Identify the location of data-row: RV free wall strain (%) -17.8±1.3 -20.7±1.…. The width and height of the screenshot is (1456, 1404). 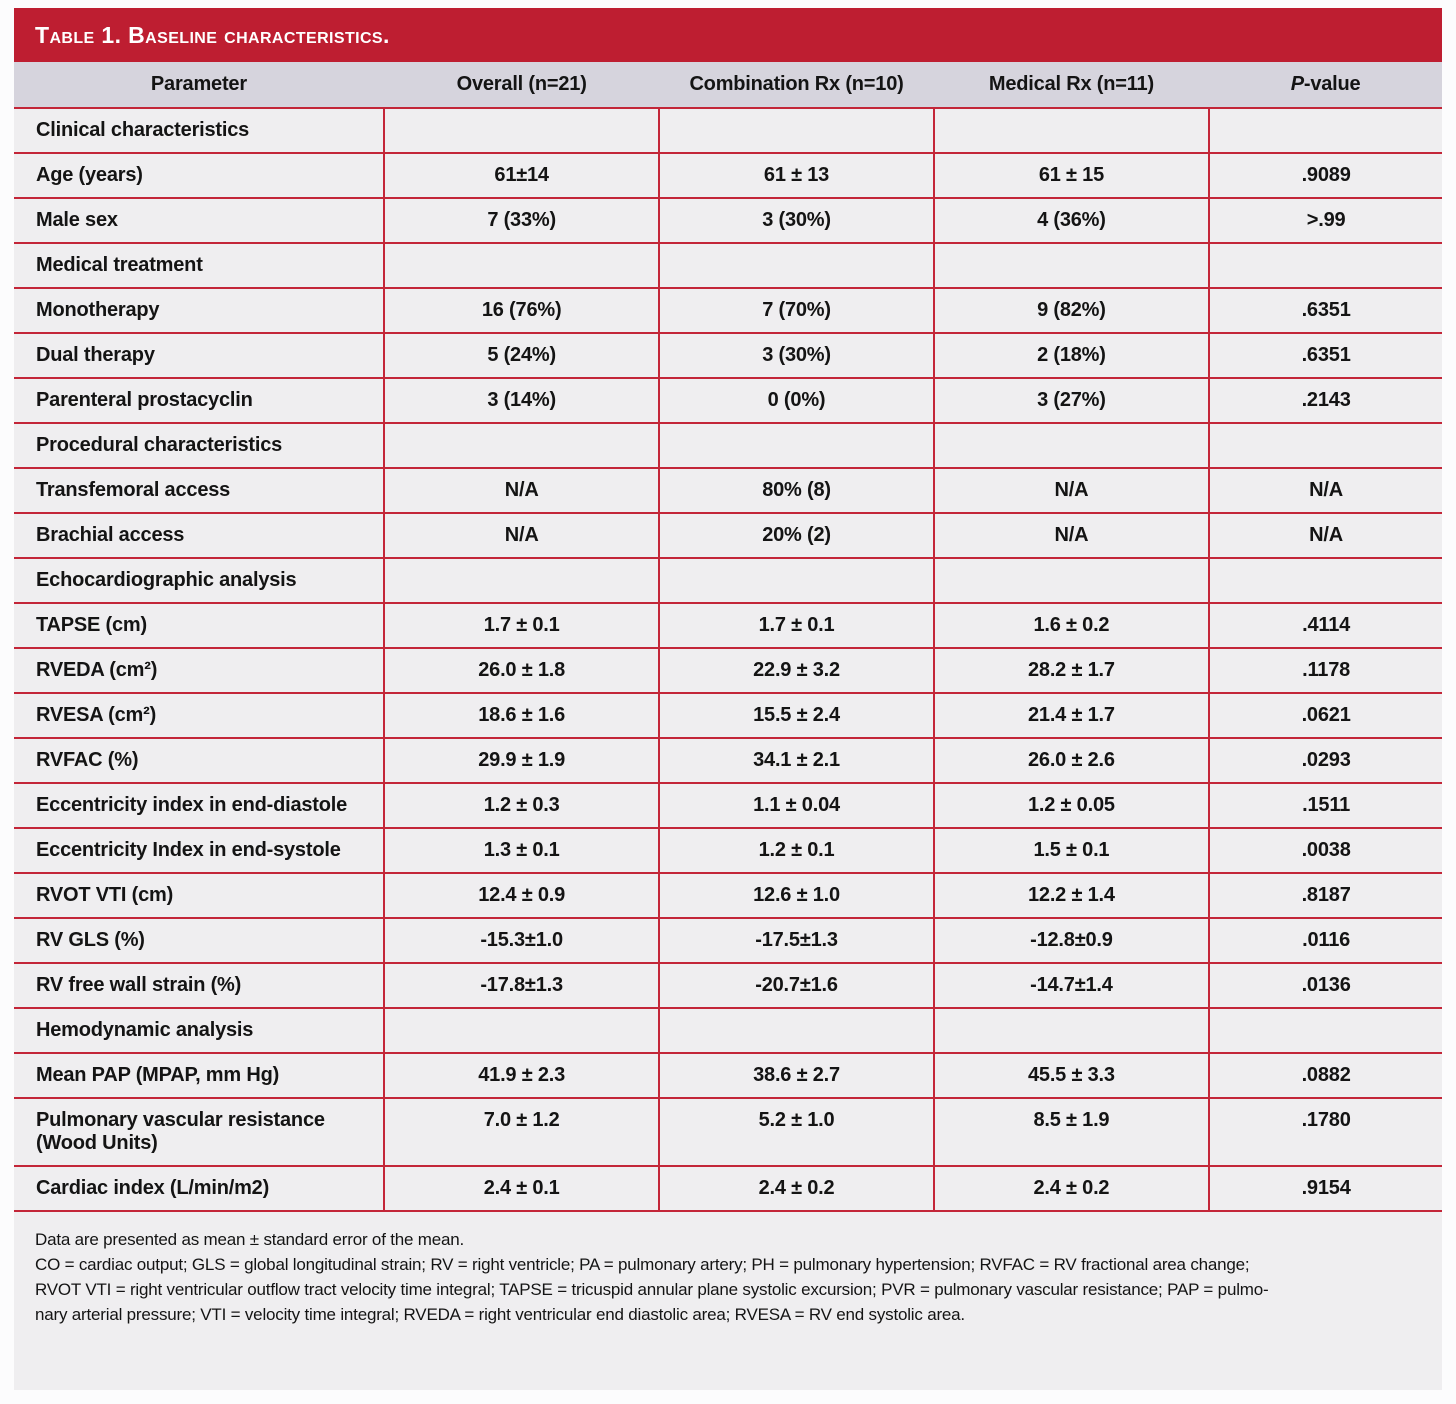
(728, 985).